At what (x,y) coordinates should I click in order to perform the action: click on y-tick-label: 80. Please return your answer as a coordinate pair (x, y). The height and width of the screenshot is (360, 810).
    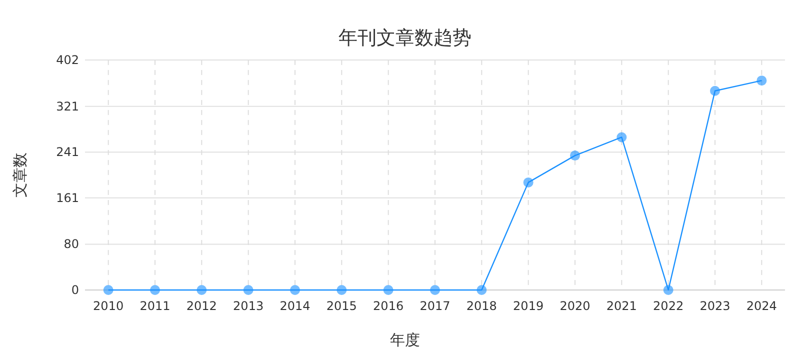
    Looking at the image, I should click on (71, 244).